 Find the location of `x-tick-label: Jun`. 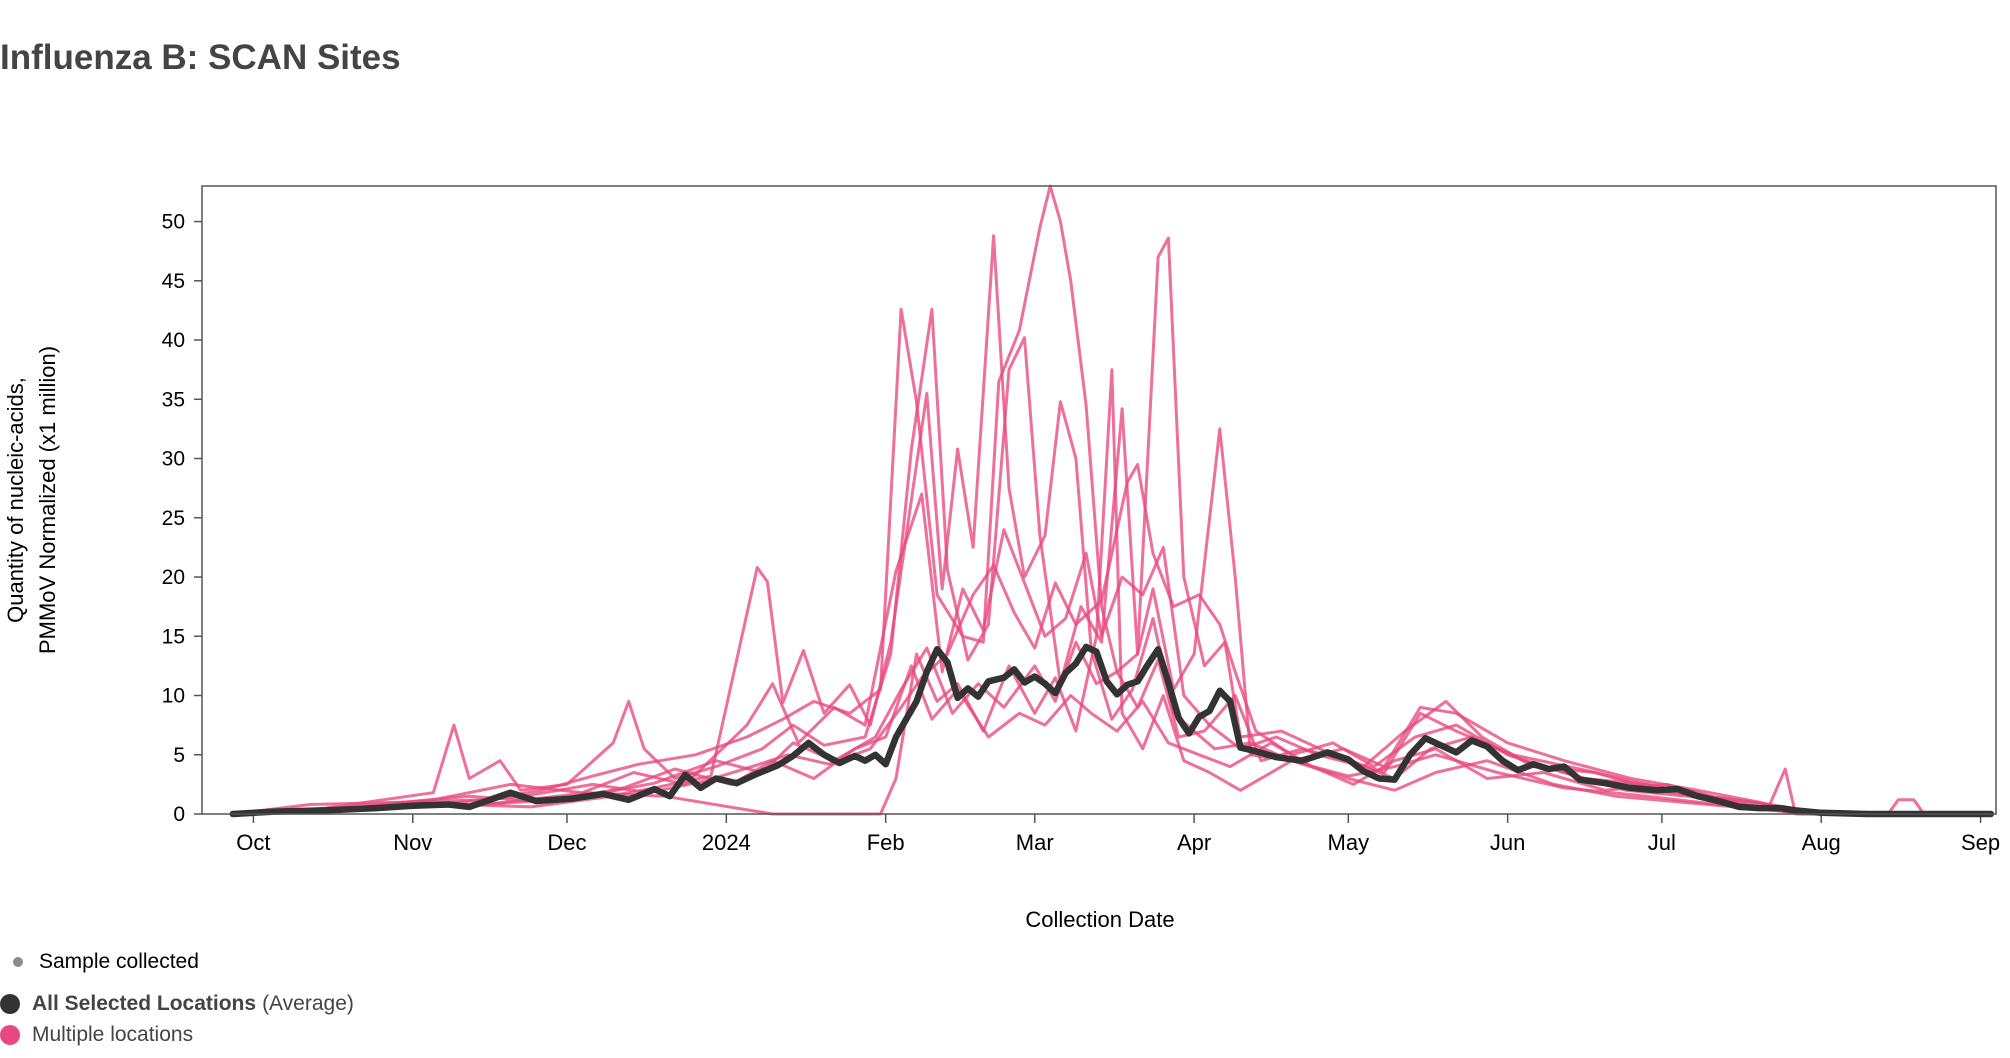

x-tick-label: Jun is located at coordinates (1507, 842).